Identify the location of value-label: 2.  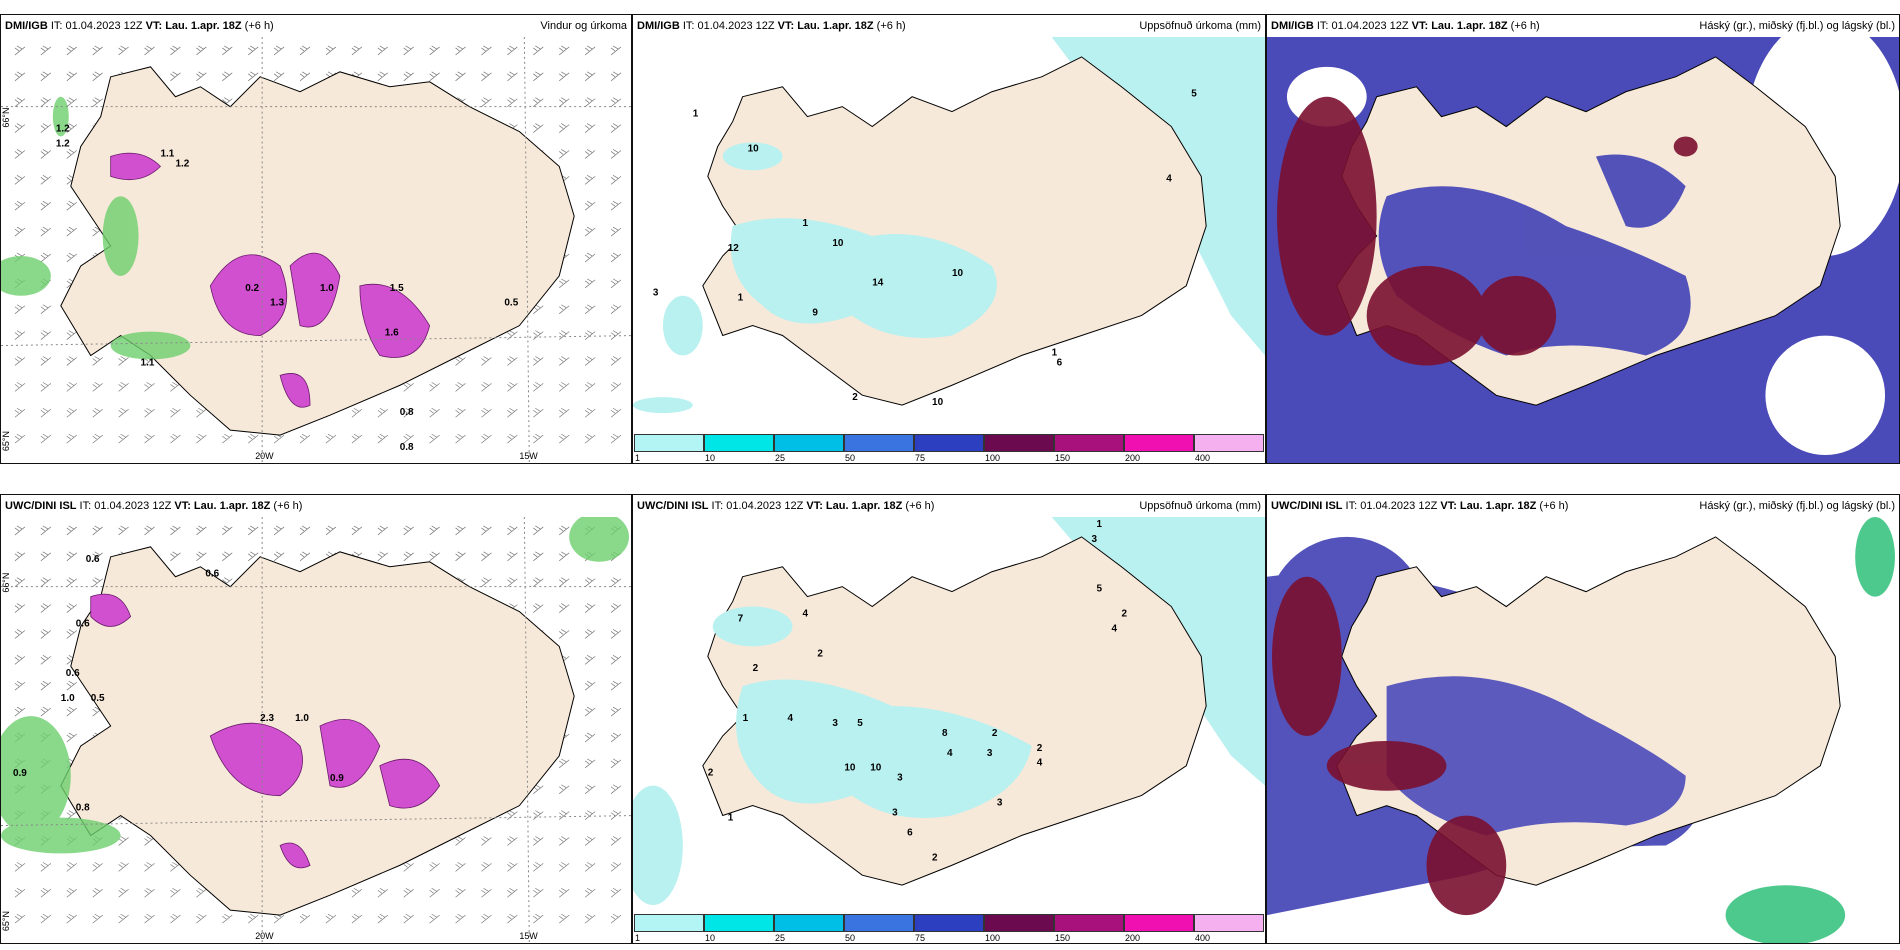
(711, 773).